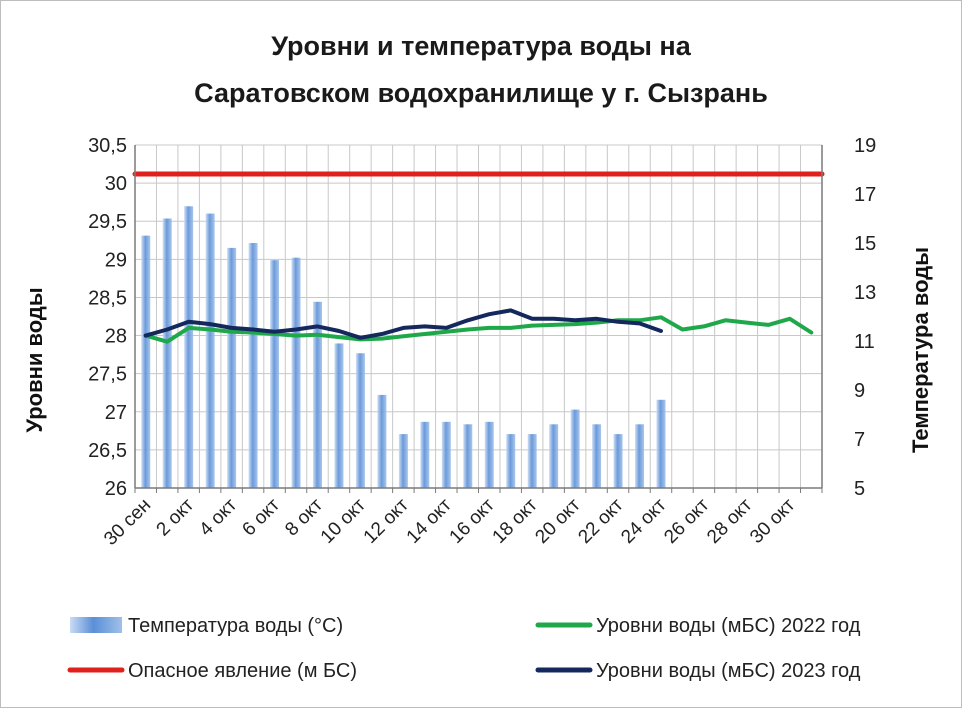 This screenshot has height=708, width=962. What do you see at coordinates (175, 517) in the screenshot?
I see `x-tick-label: 2 окт` at bounding box center [175, 517].